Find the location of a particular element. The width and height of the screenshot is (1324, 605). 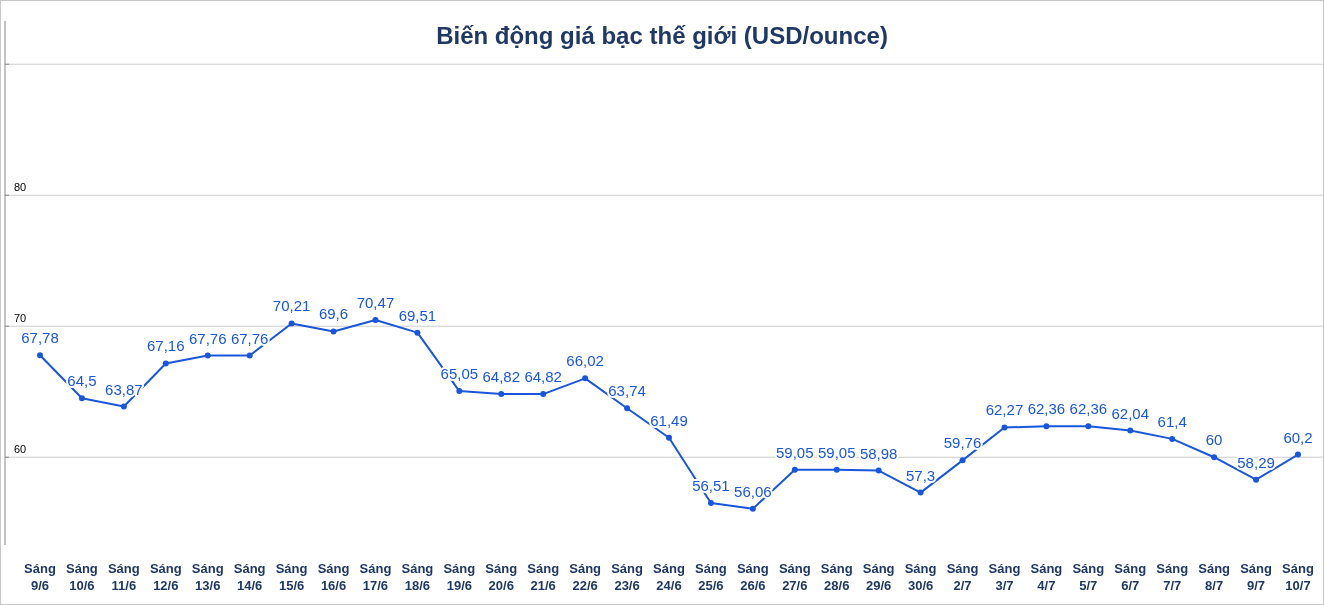

y-tick-label: 60 is located at coordinates (20, 449).